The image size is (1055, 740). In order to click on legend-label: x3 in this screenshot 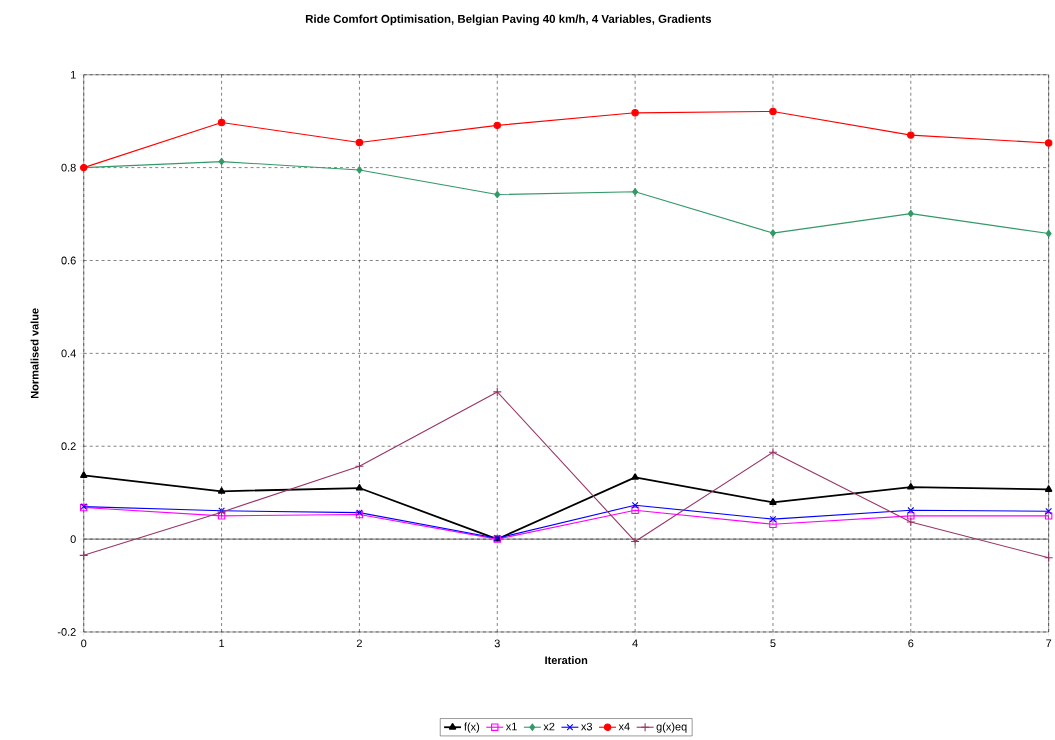, I will do `click(587, 726)`.